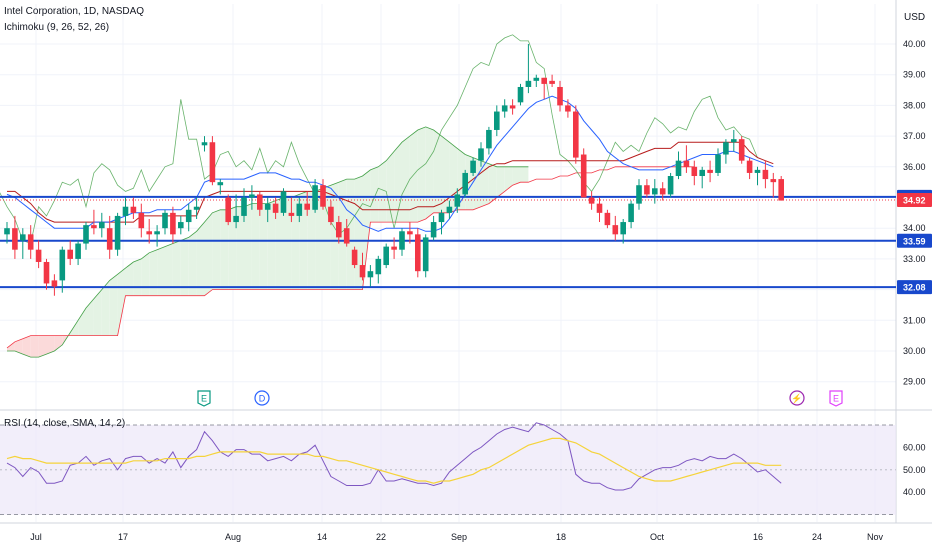 The width and height of the screenshot is (932, 550). I want to click on split-event-icon, so click(797, 398).